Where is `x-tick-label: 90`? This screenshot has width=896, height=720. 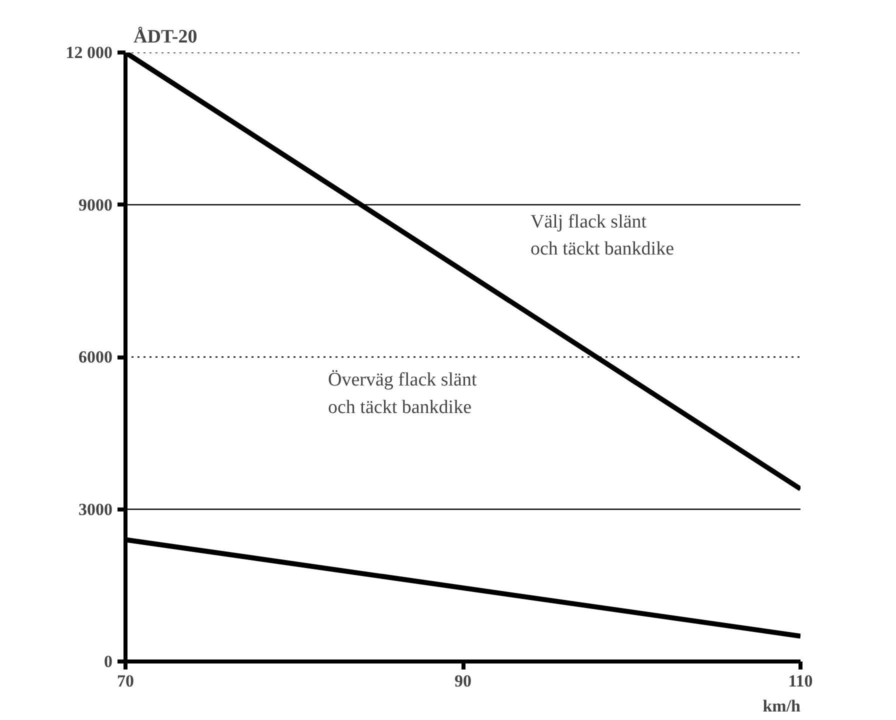
x-tick-label: 90 is located at coordinates (463, 681).